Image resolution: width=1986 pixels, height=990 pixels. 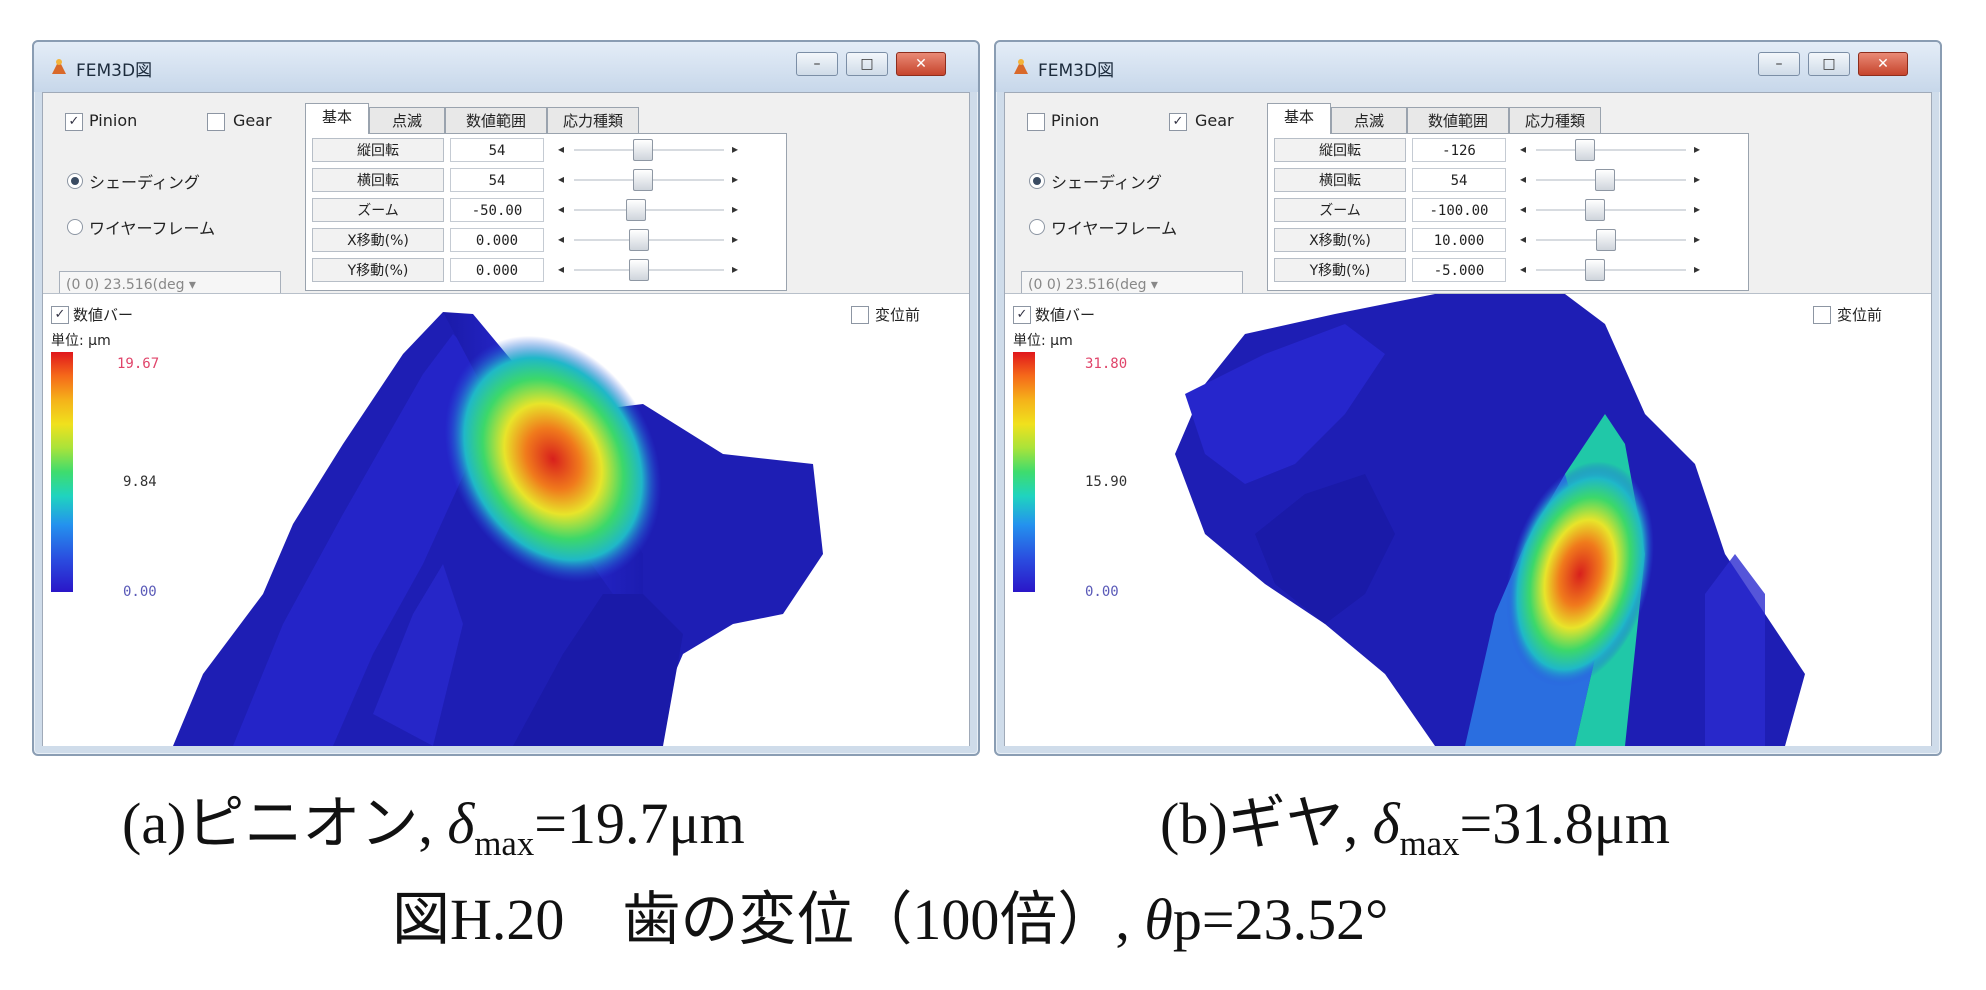 I want to click on app-icon, so click(x=1021, y=66).